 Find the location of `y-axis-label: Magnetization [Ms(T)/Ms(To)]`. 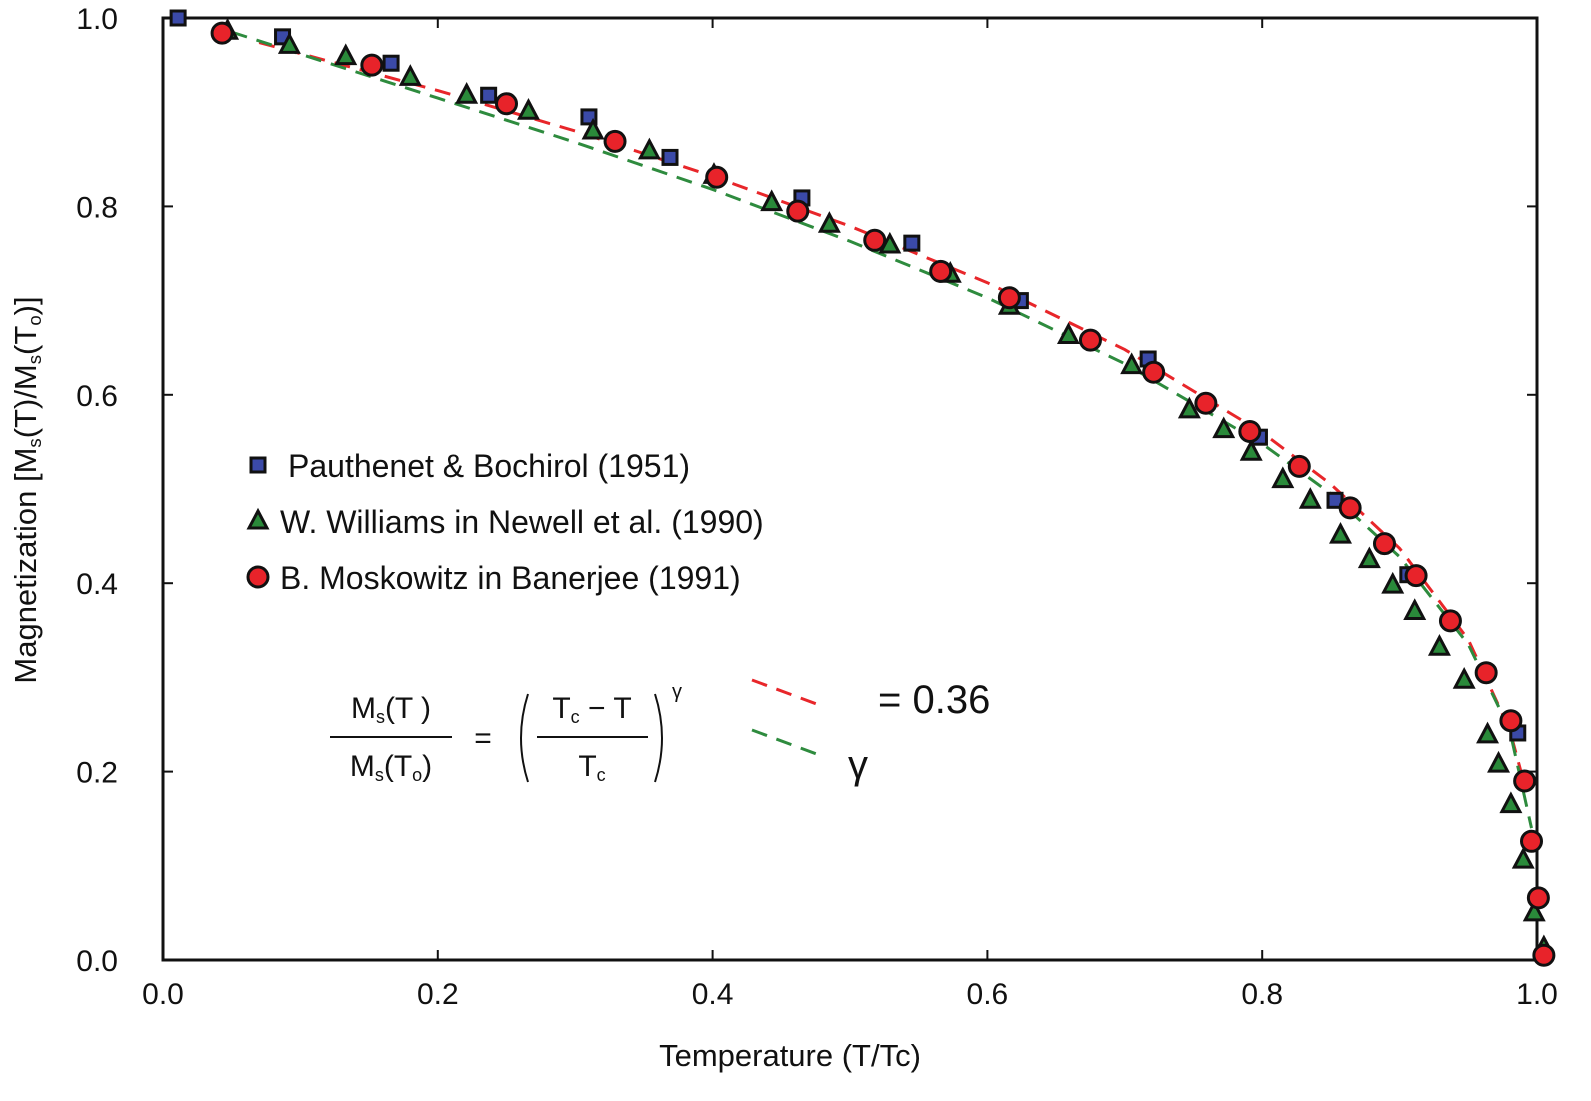

y-axis-label: Magnetization [Ms(T)/Ms(To)] is located at coordinates (26, 489).